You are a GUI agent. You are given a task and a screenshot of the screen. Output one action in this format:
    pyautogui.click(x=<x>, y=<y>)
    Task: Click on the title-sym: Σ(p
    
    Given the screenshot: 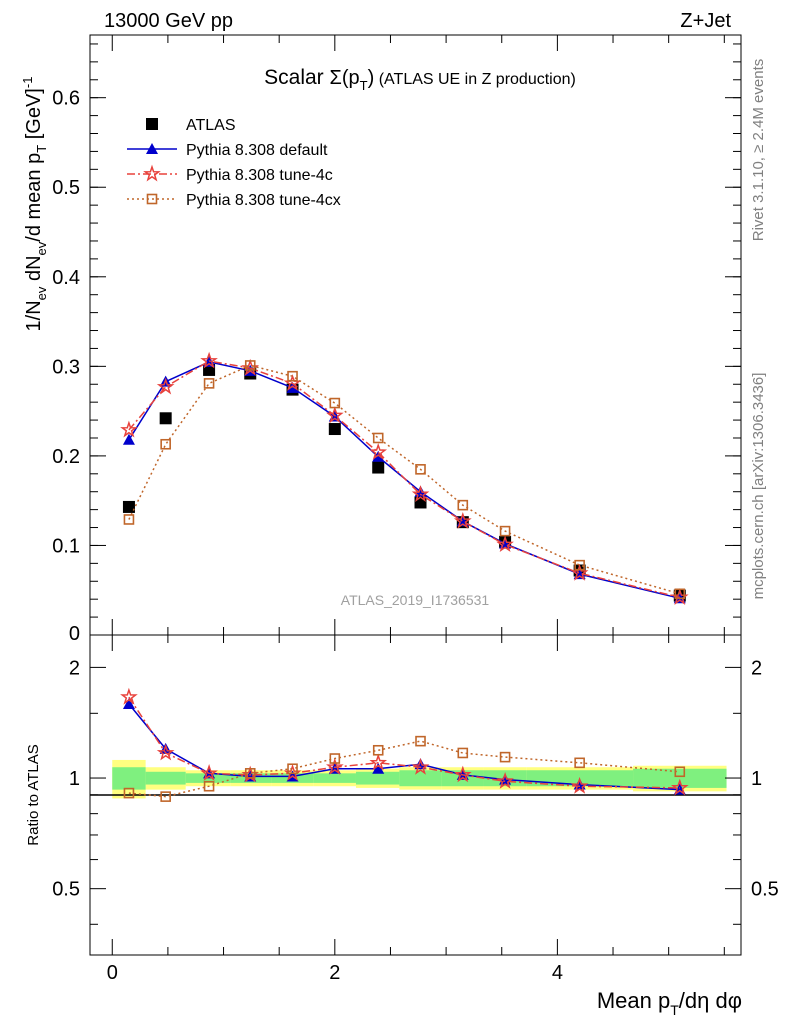 What is the action you would take?
    pyautogui.click(x=345, y=78)
    